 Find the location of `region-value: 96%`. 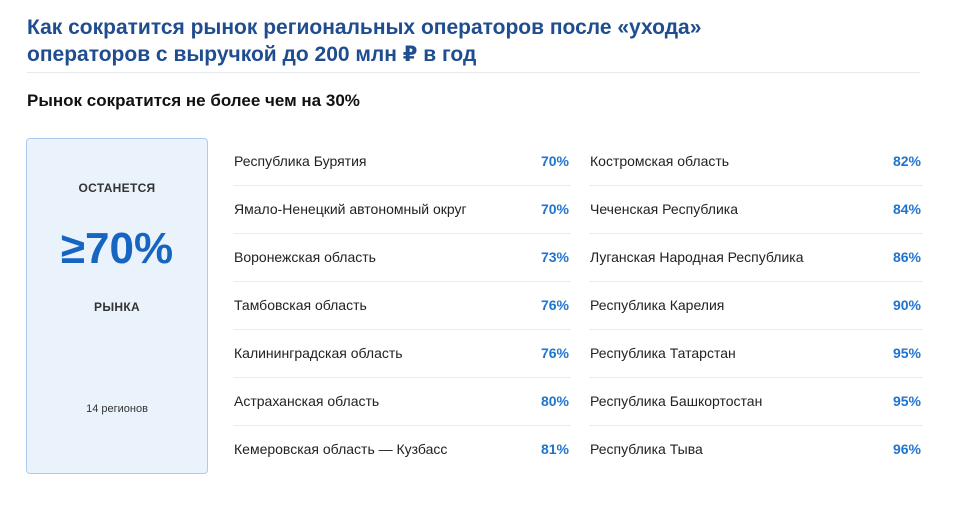

region-value: 96% is located at coordinates (906, 449).